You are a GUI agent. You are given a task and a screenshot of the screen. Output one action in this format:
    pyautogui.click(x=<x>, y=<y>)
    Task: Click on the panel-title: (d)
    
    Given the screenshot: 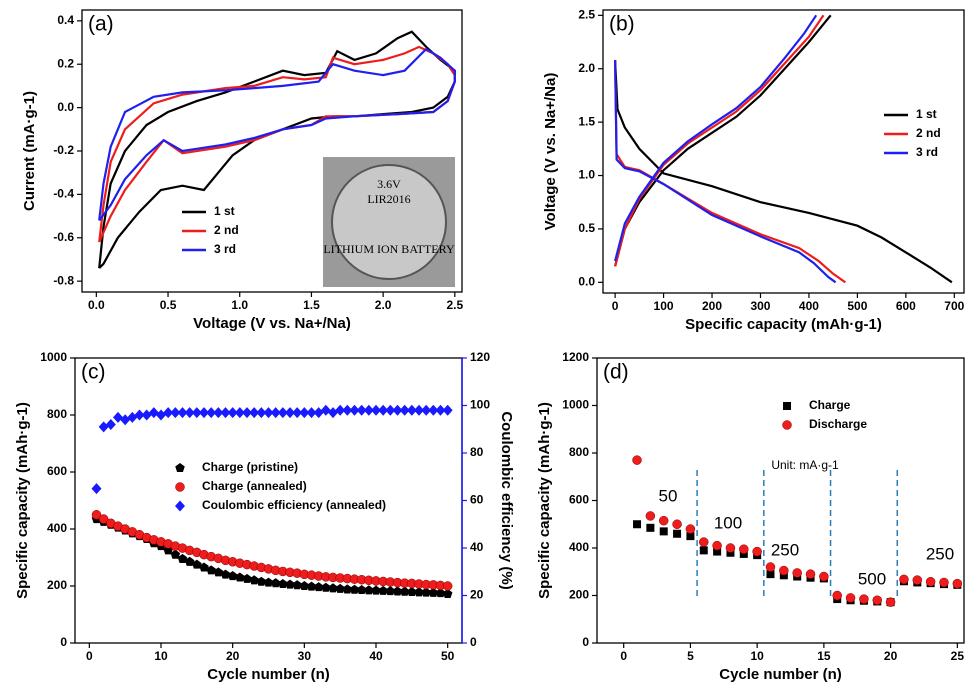 What is the action you would take?
    pyautogui.click(x=616, y=372)
    